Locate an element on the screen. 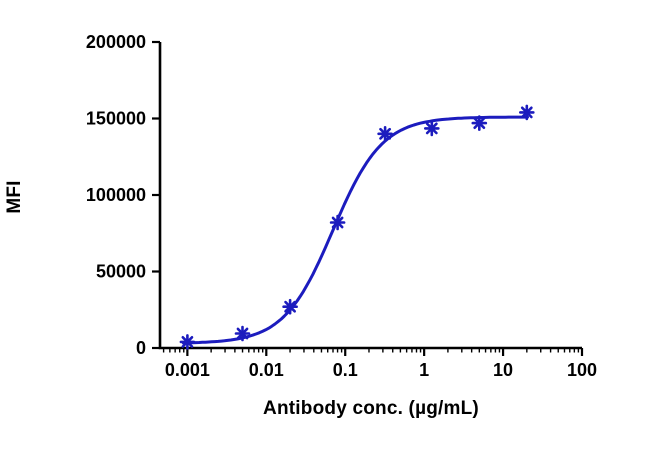  tick-label: 0 is located at coordinates (141, 348).